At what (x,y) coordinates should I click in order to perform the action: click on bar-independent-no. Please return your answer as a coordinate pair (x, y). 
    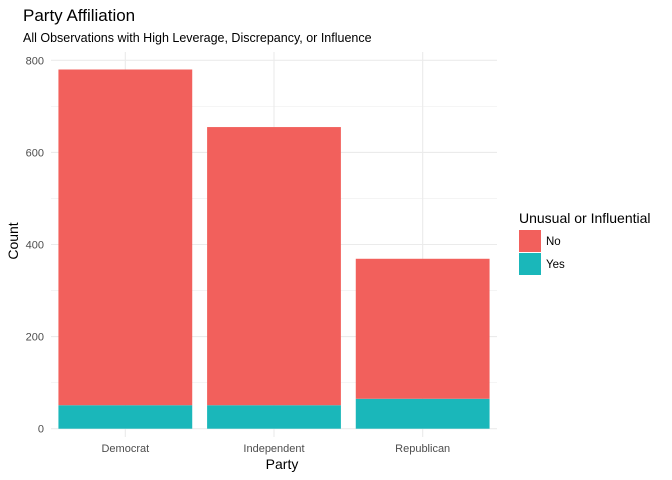
    Looking at the image, I should click on (274, 266).